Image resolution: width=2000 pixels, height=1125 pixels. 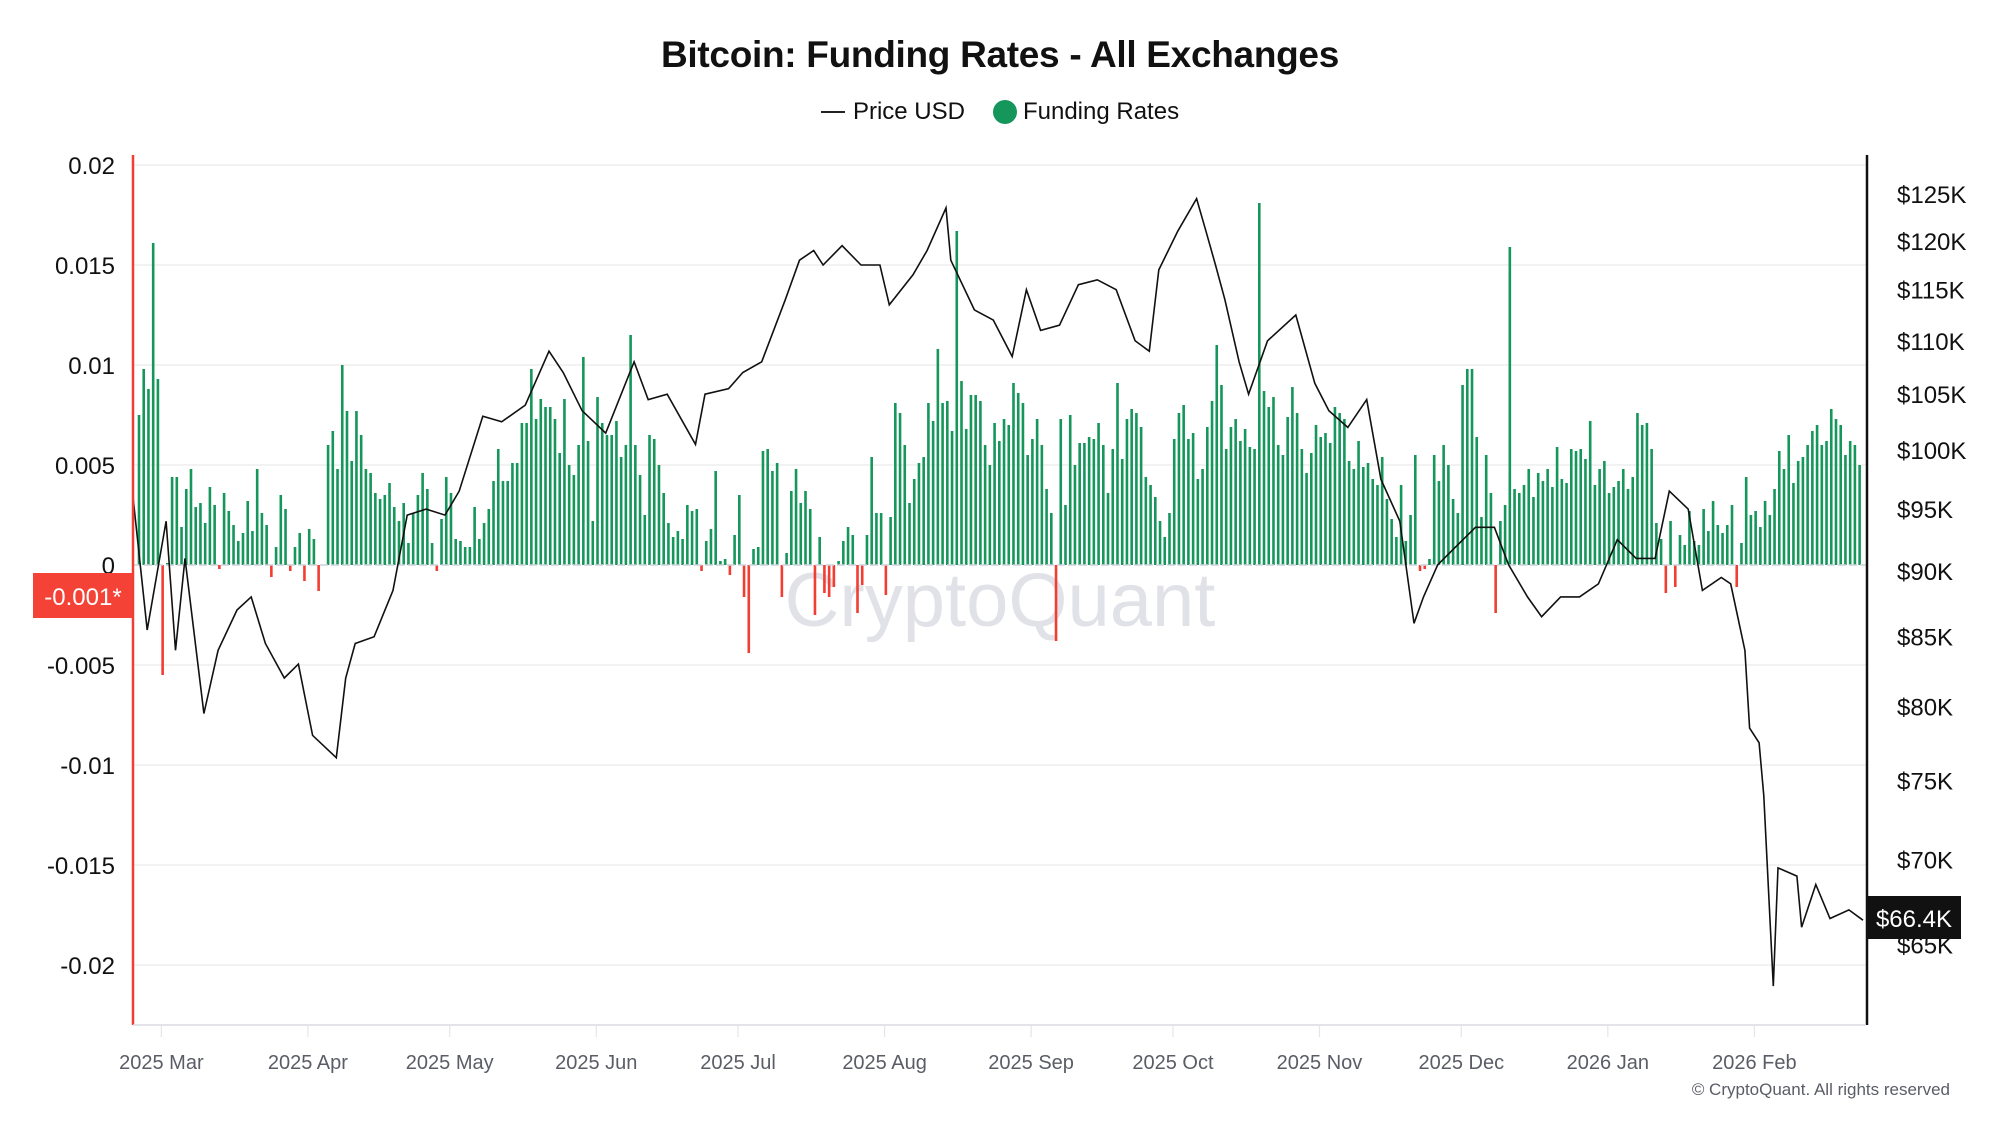 What do you see at coordinates (1101, 111) in the screenshot?
I see `legend-label-funding: Funding Rates` at bounding box center [1101, 111].